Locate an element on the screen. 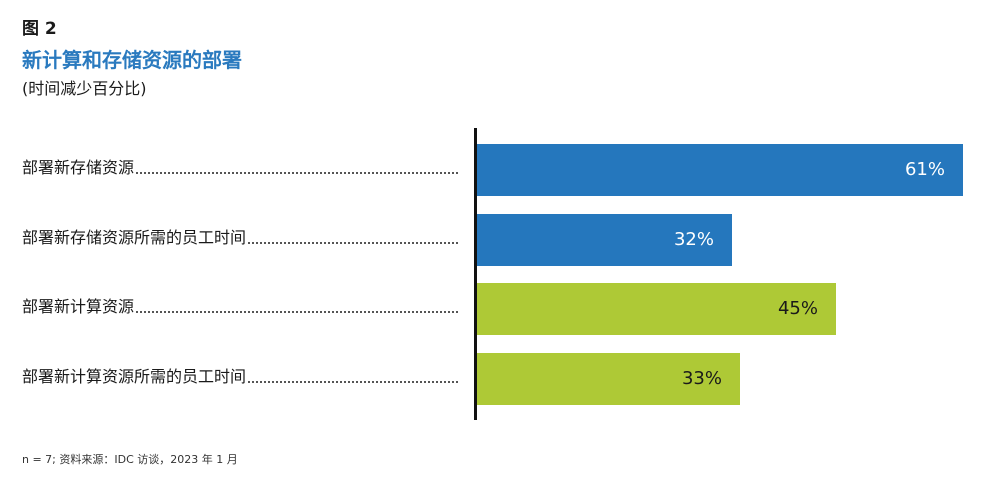 The height and width of the screenshot is (479, 990). category-label: 部署新计算资源所需的员工时间 is located at coordinates (240, 377).